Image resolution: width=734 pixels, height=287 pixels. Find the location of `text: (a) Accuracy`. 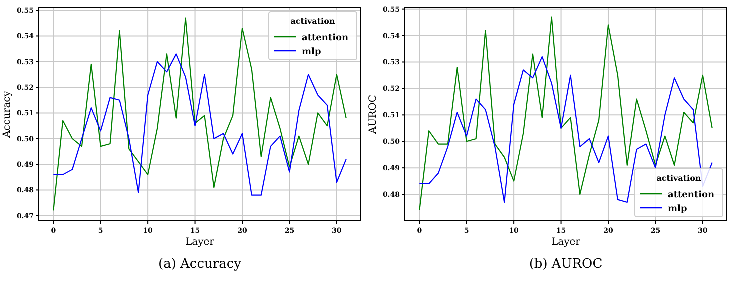

text: (a) Accuracy is located at coordinates (200, 264).